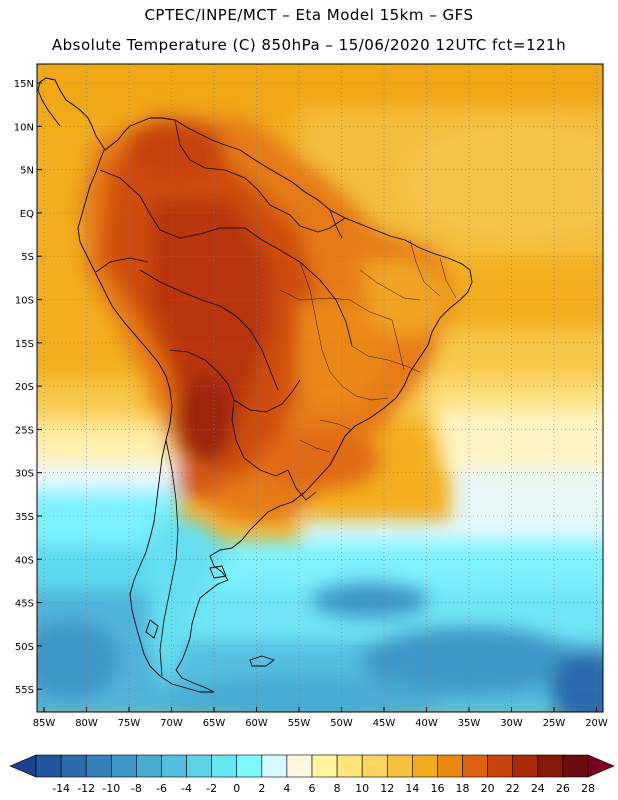 The width and height of the screenshot is (618, 800). I want to click on lon-label: 30W, so click(511, 723).